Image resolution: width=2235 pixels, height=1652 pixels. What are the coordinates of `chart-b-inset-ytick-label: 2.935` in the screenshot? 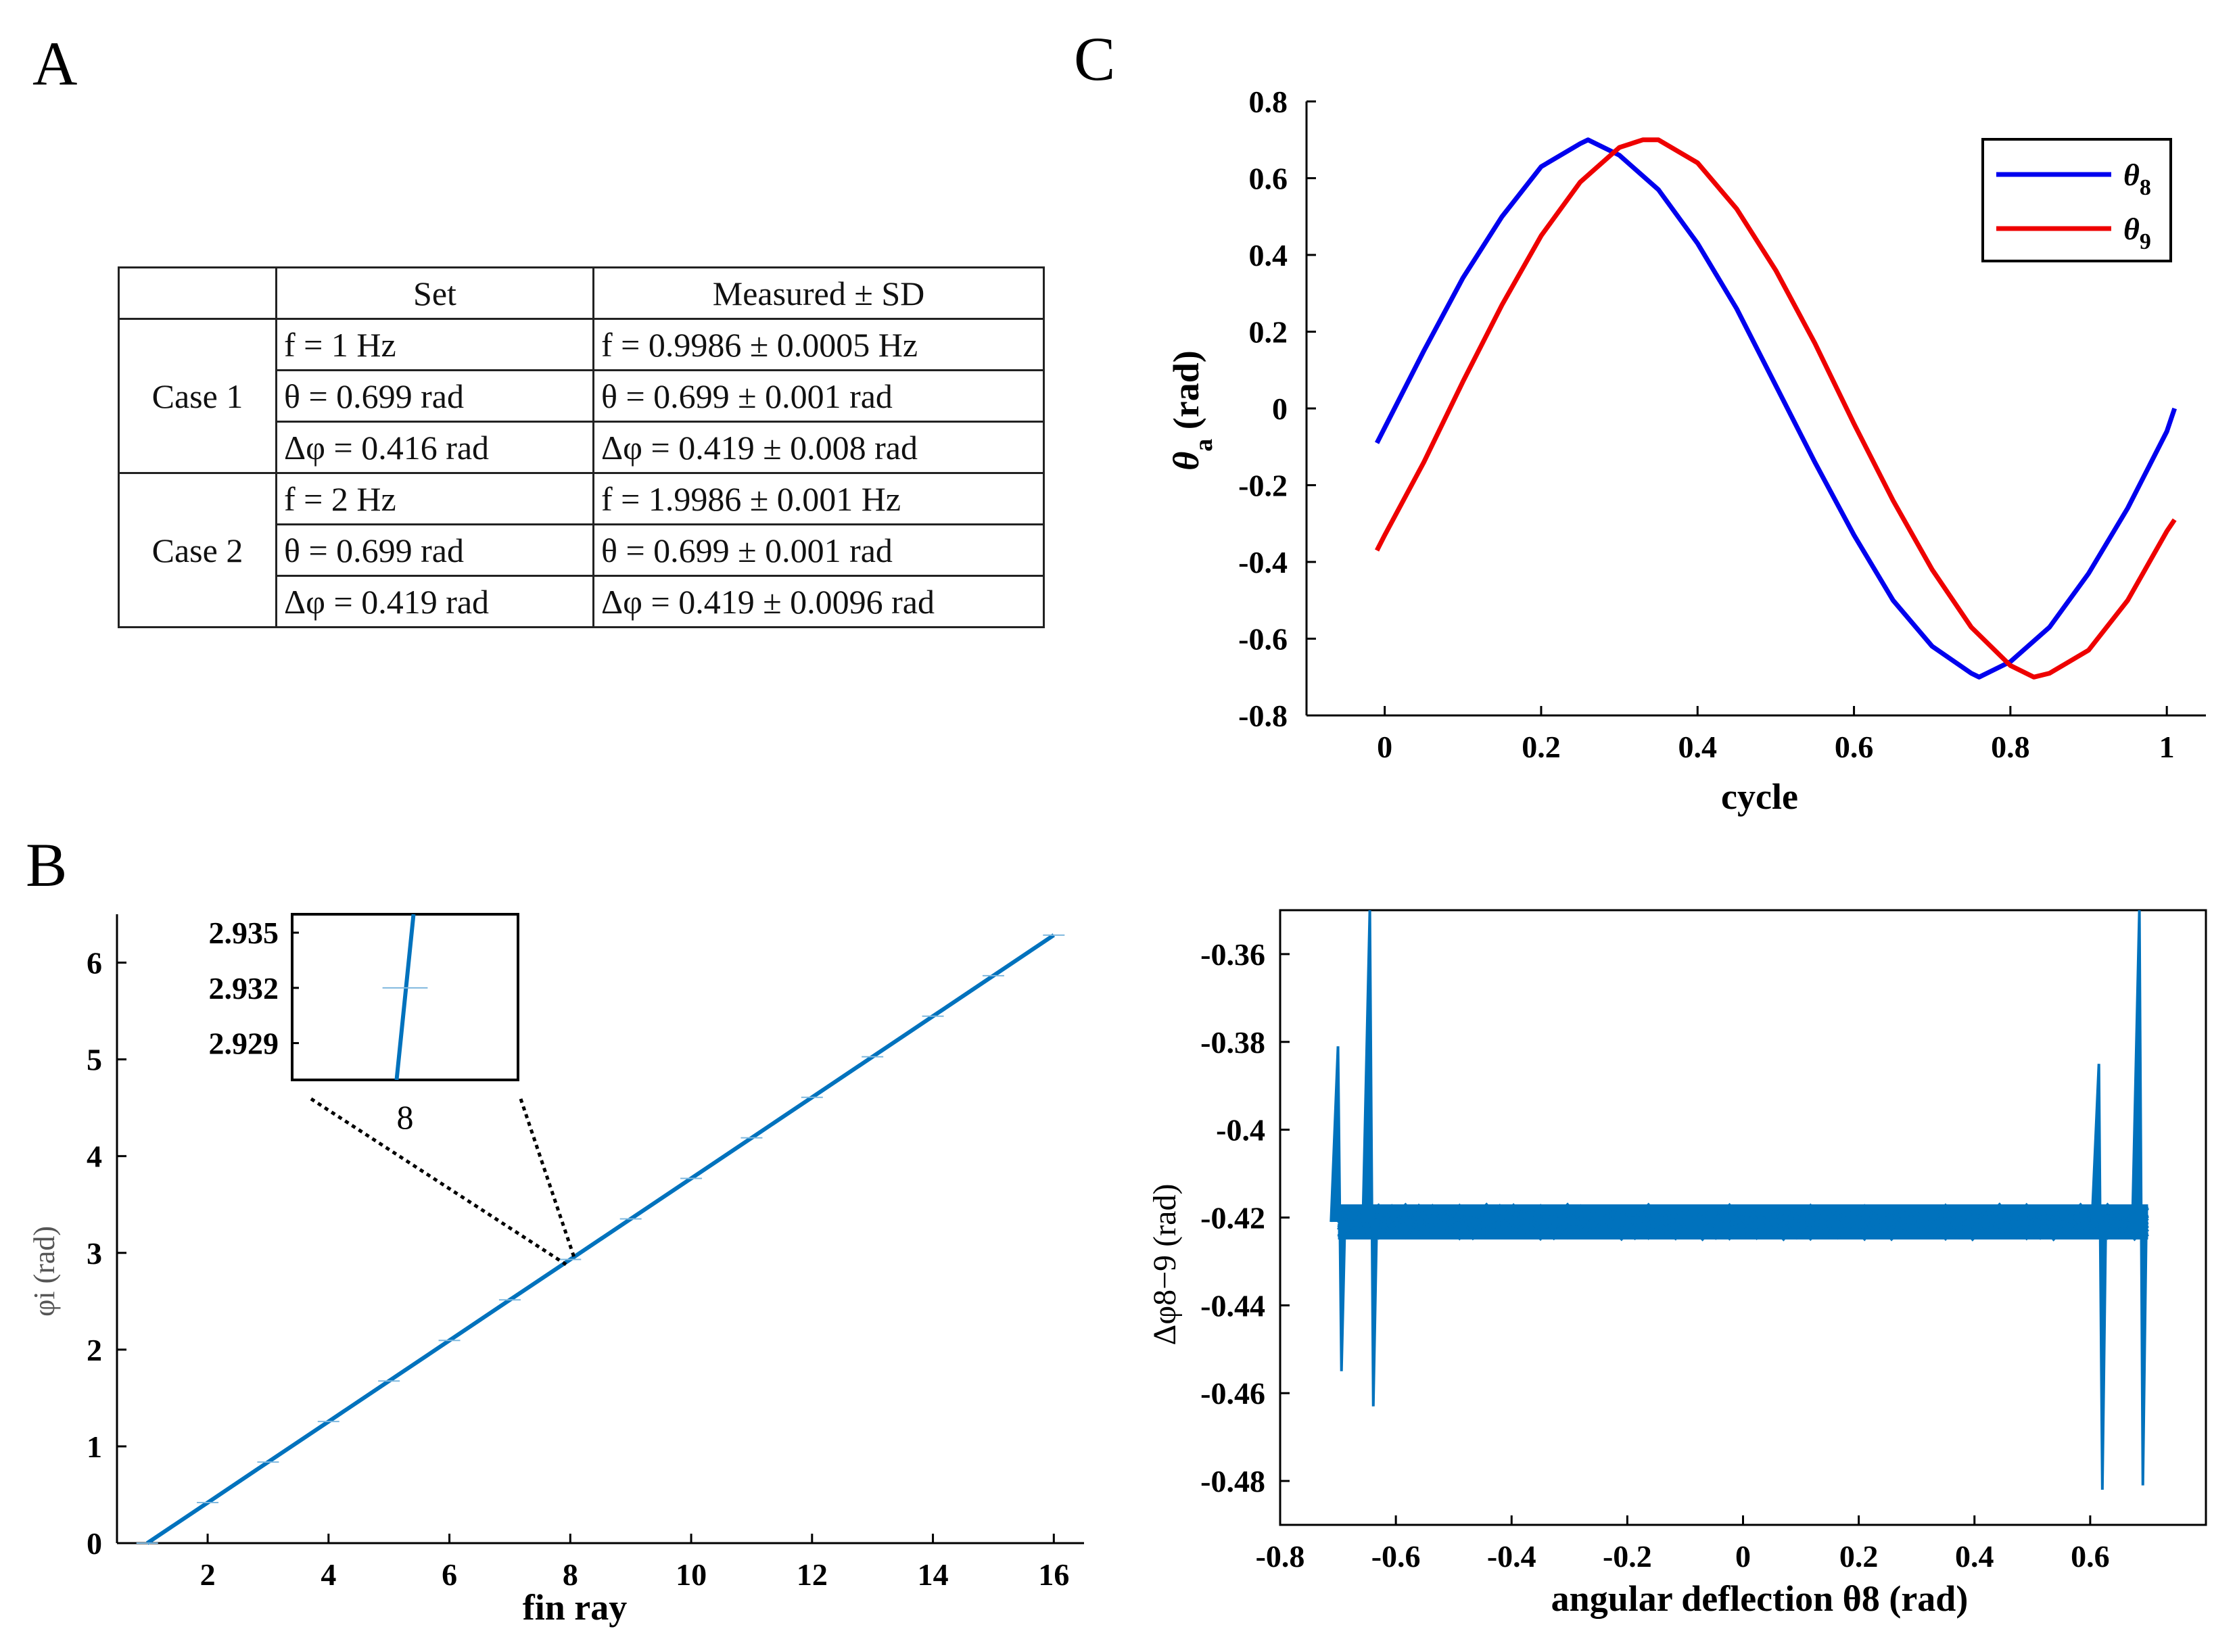 It's located at (244, 933).